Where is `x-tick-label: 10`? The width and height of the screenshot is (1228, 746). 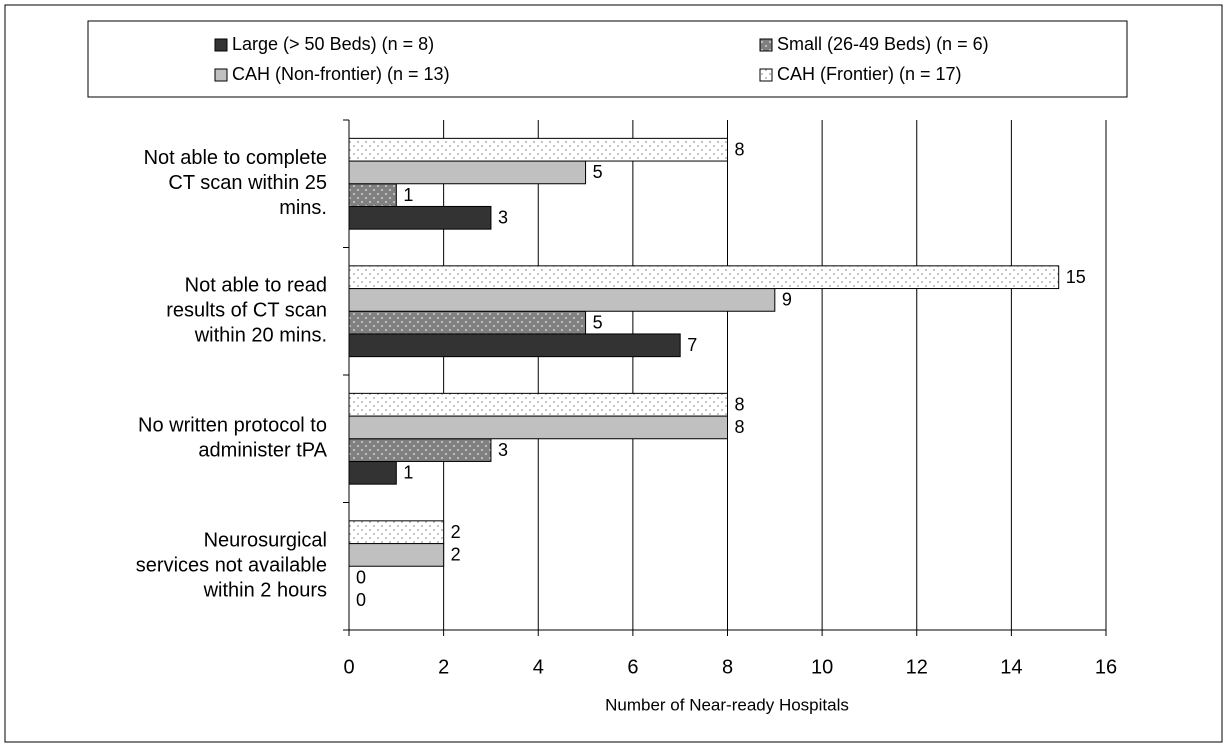 x-tick-label: 10 is located at coordinates (822, 667).